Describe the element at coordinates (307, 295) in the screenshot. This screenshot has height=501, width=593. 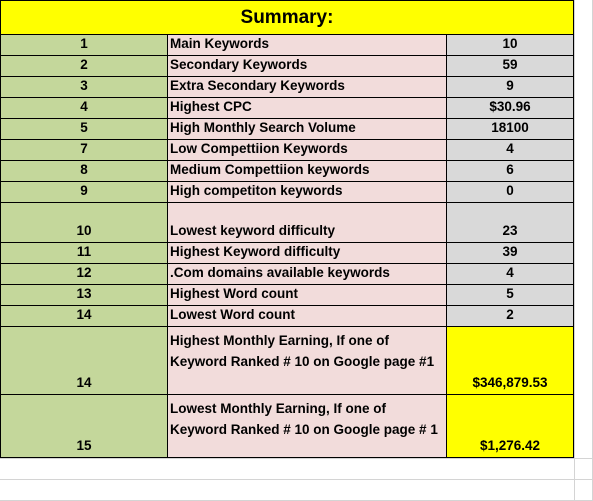
I see `label-cell: Highest Word count` at that location.